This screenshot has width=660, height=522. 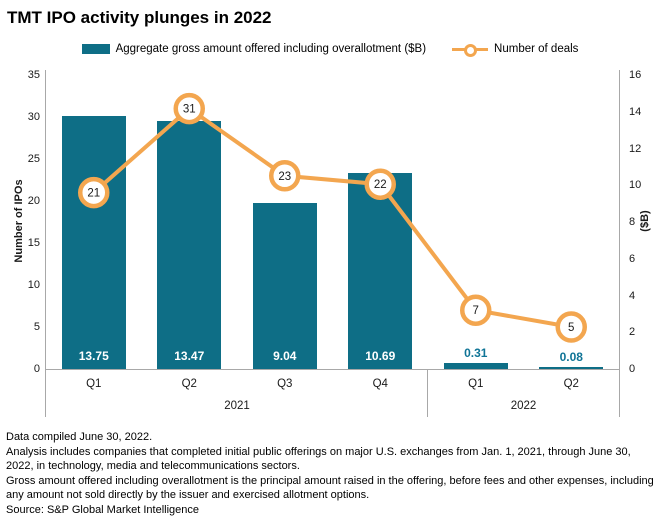 I want to click on line-point-label: 23, so click(x=284, y=177).